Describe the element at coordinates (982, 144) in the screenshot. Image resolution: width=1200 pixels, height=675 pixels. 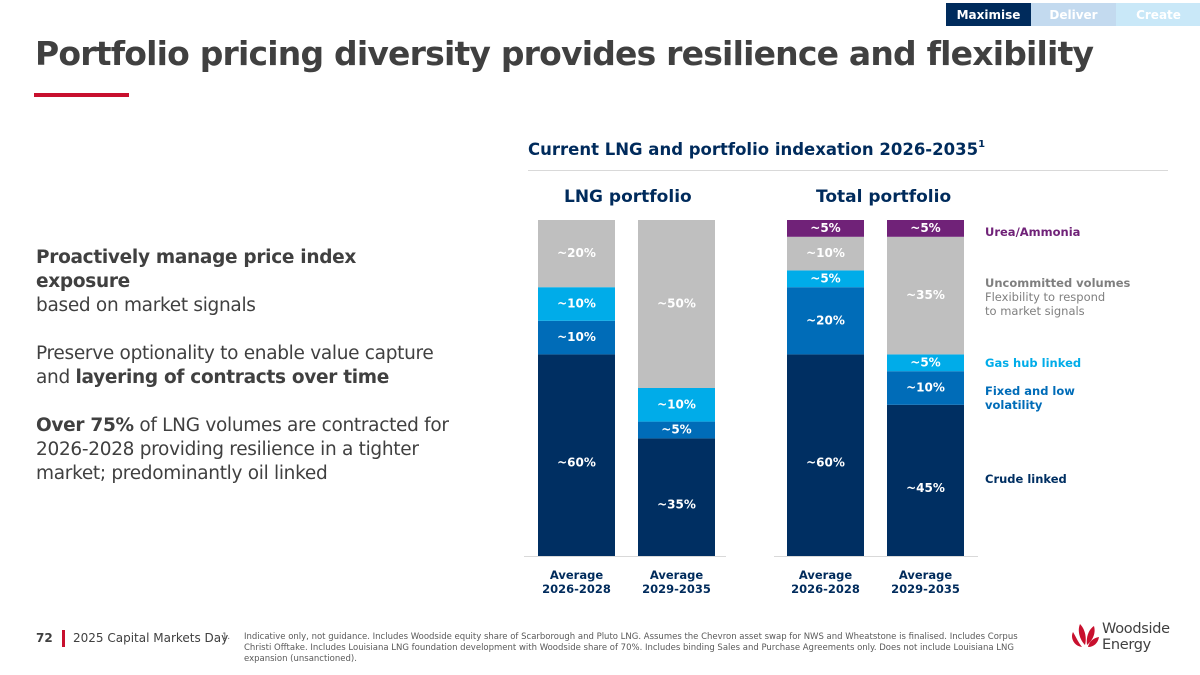
I see `chart-title-footnote: 1` at that location.